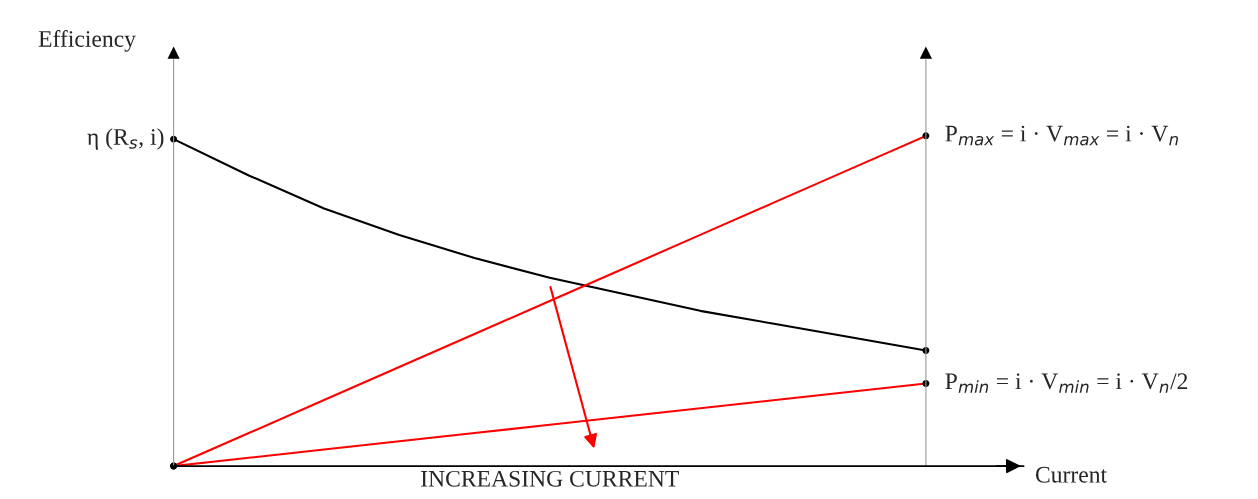  I want to click on text: P$_{min}$ = i · V$_{min}$ = i · V$_{n}$/2, so click(1066, 383).